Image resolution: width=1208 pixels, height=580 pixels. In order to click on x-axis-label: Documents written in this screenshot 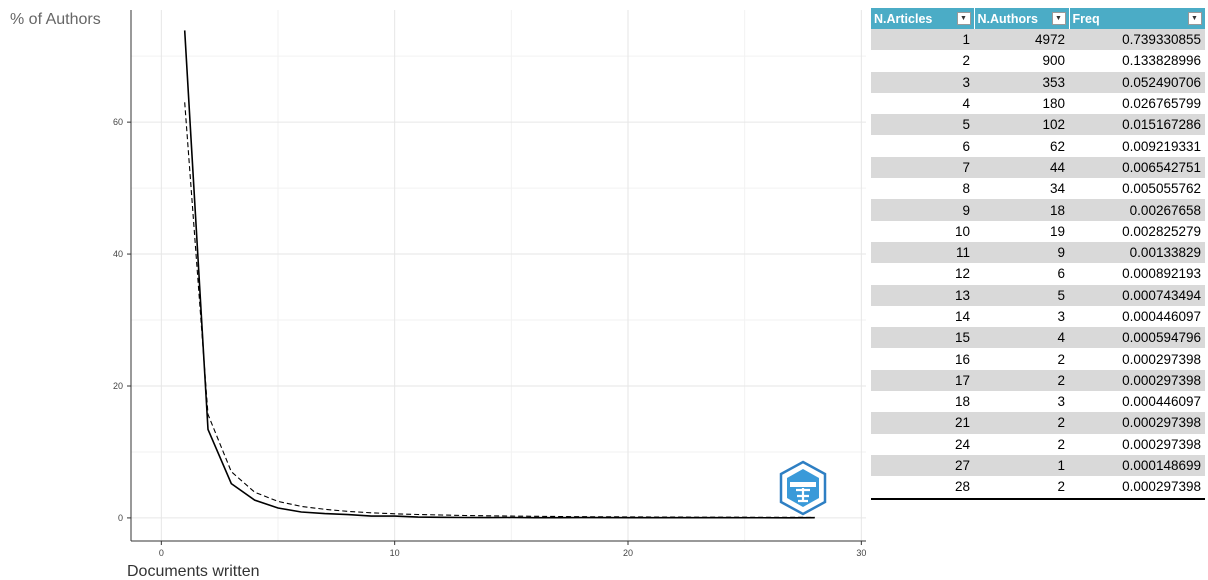, I will do `click(193, 571)`.